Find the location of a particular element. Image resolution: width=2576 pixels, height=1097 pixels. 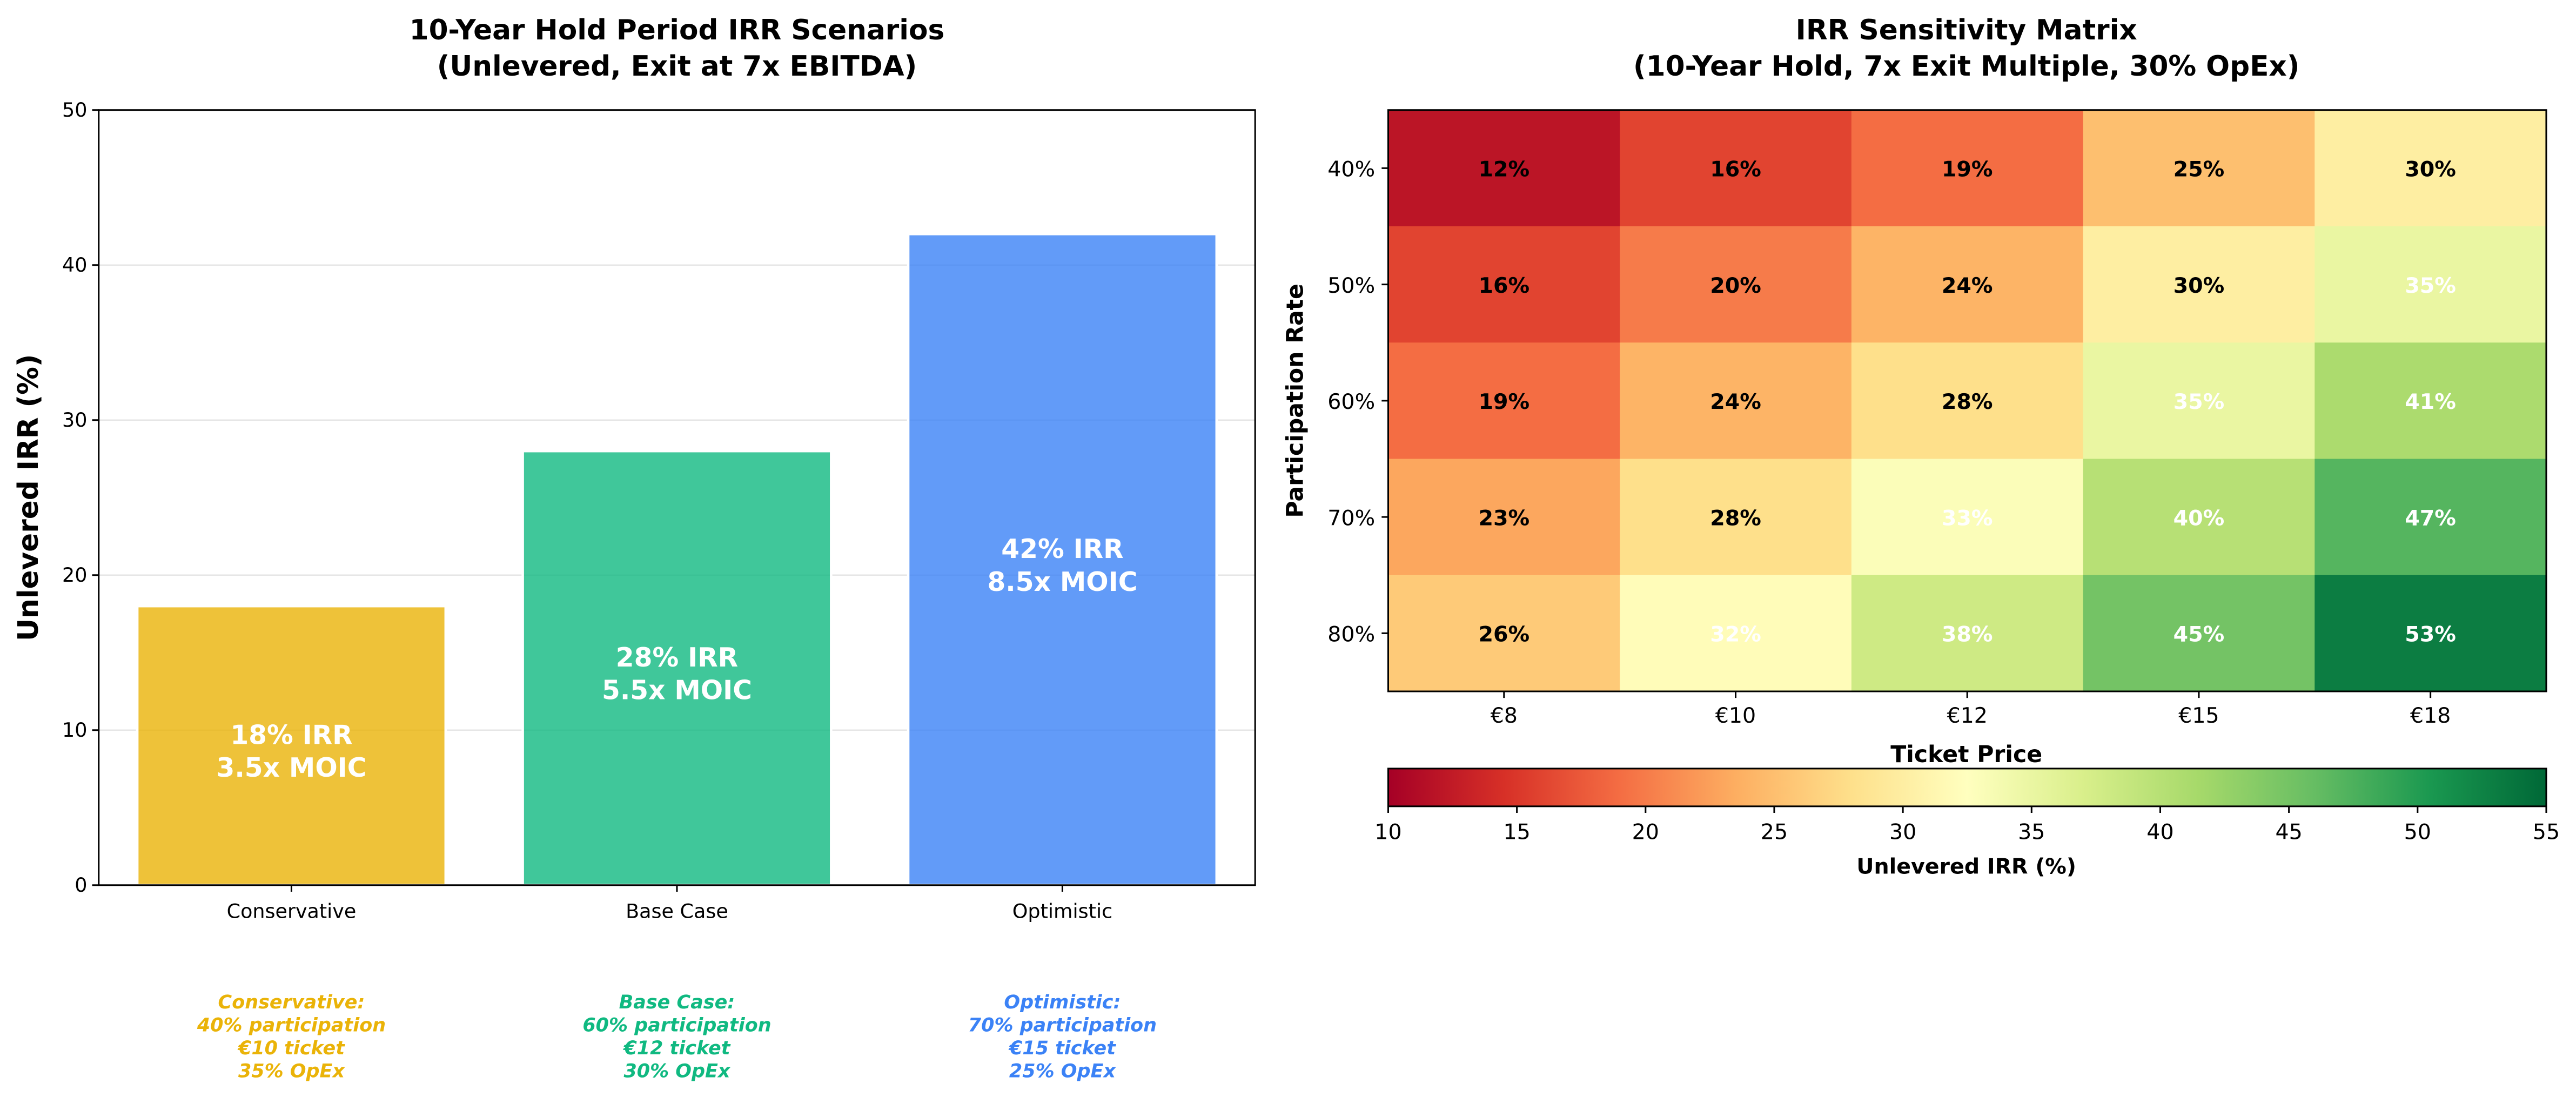

y-tick-label: 50 is located at coordinates (74, 110).